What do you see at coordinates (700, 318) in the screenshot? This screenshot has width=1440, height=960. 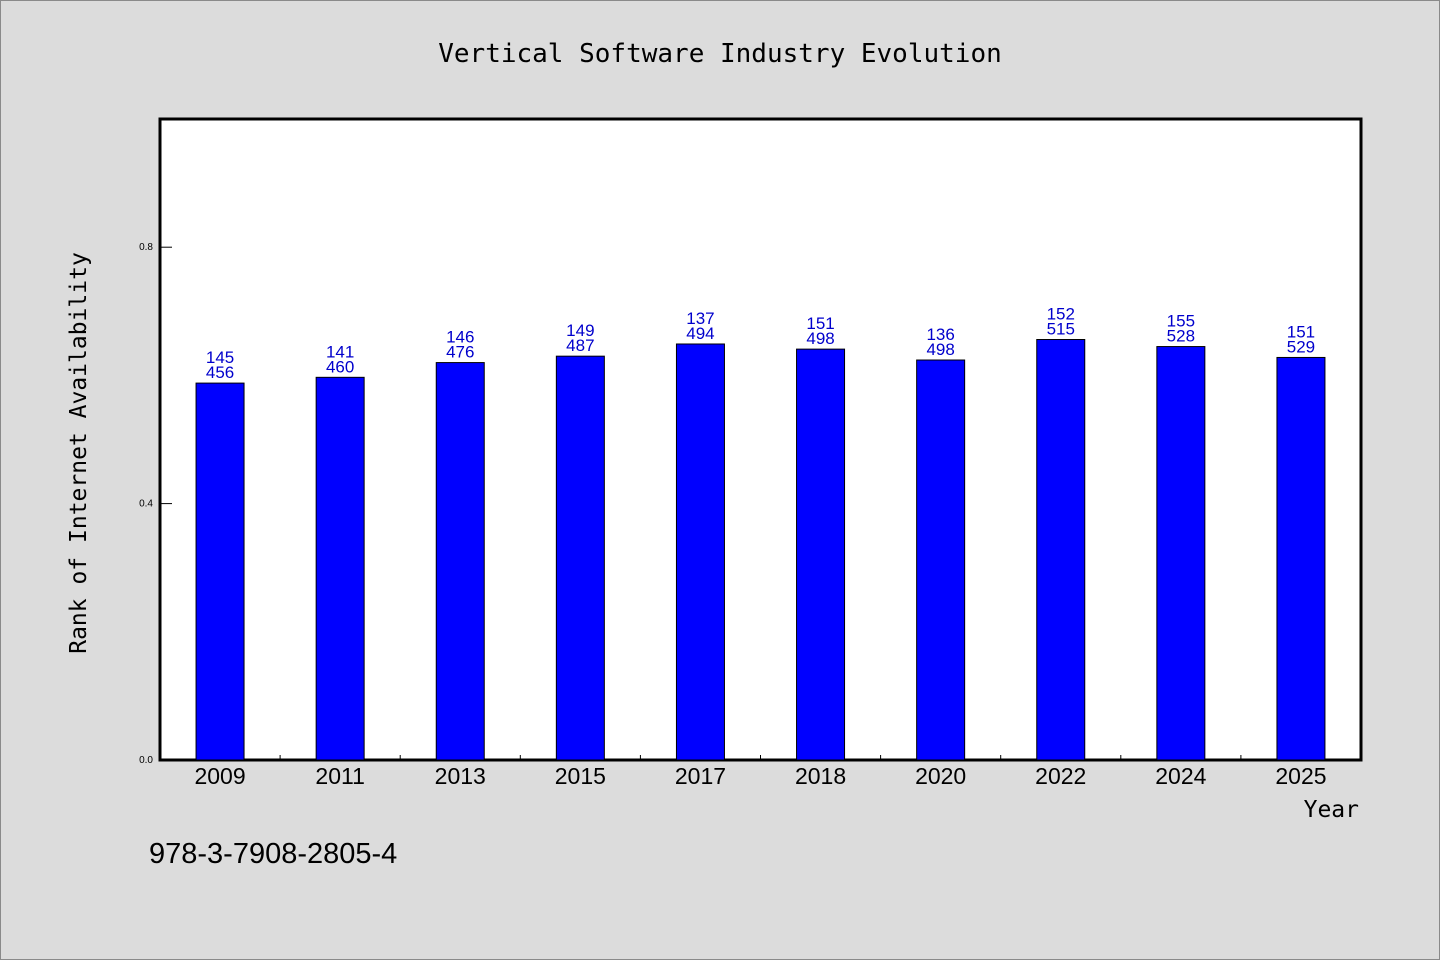 I see `bar-label-top-2017: 137` at bounding box center [700, 318].